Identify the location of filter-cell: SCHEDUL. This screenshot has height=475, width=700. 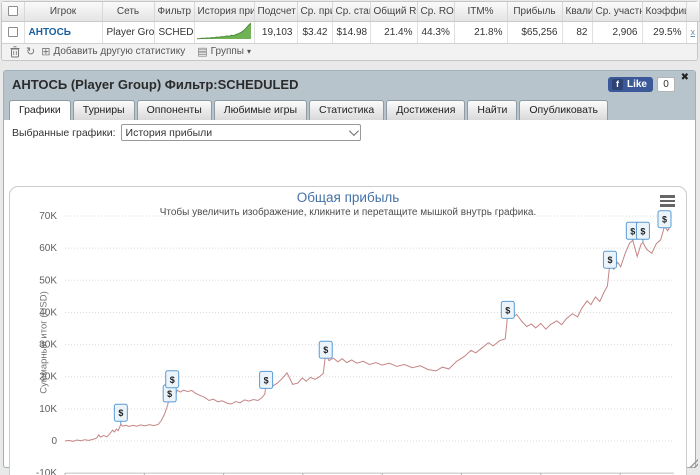
(174, 32).